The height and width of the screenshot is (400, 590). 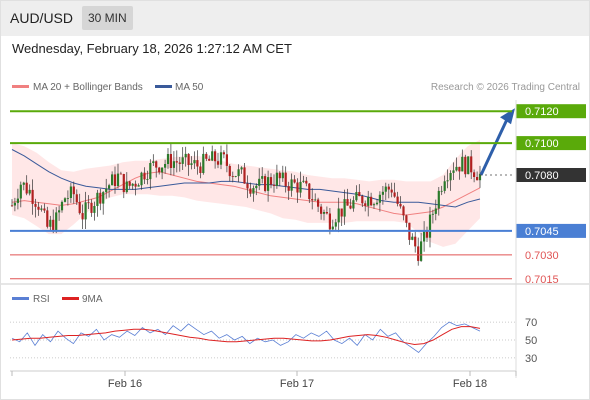 I want to click on level-tag-0.7100, so click(x=551, y=143).